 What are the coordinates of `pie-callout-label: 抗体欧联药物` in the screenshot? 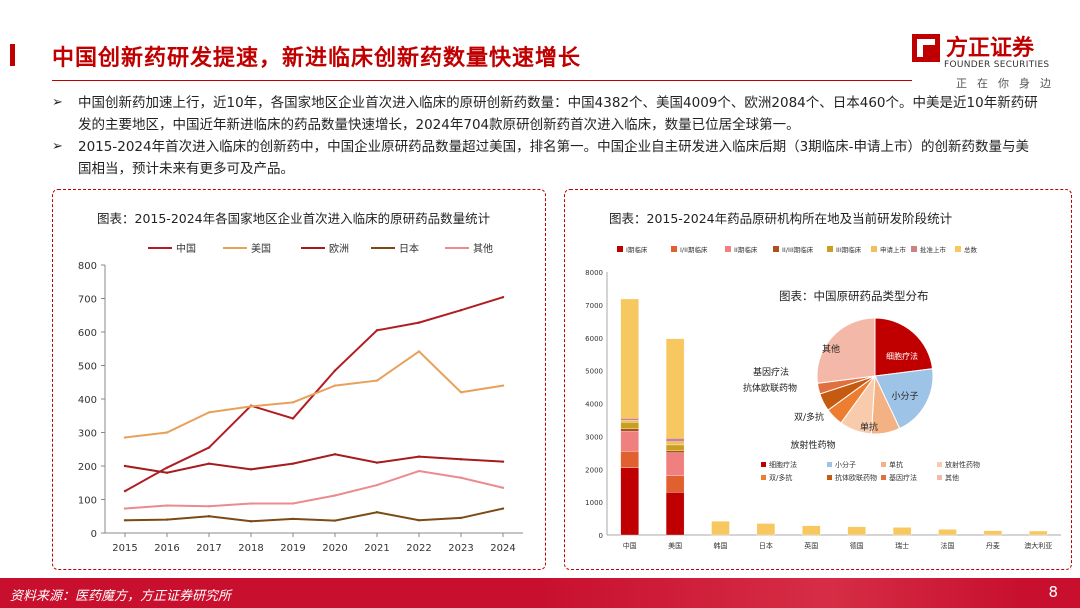 It's located at (770, 388).